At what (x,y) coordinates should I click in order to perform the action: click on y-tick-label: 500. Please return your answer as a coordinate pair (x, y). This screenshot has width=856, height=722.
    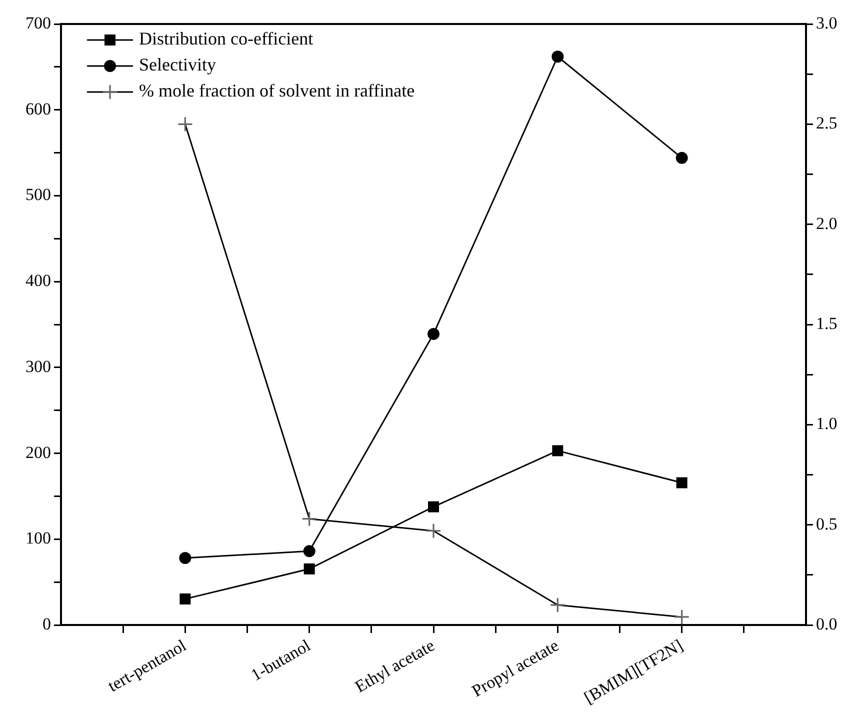
    Looking at the image, I should click on (38, 194).